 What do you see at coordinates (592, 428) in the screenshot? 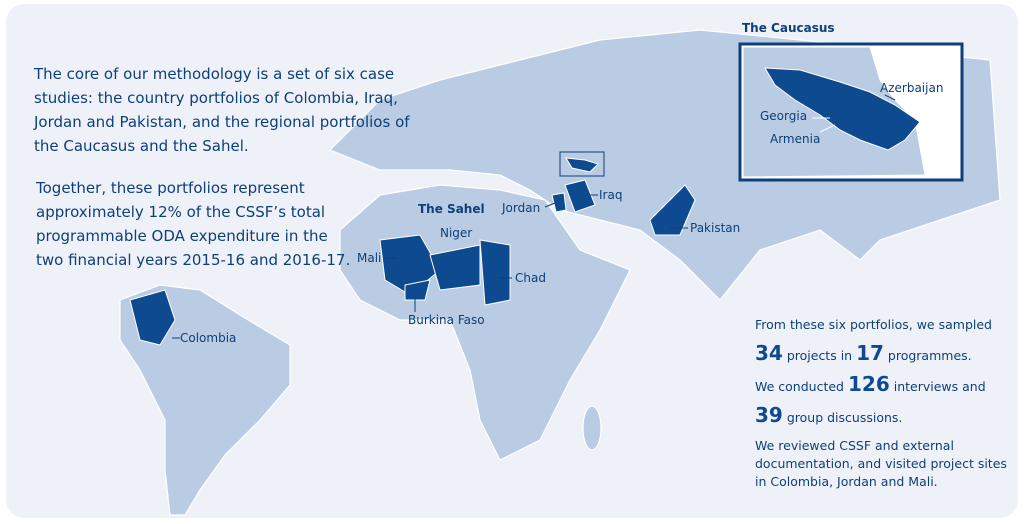
I see `madagascar` at bounding box center [592, 428].